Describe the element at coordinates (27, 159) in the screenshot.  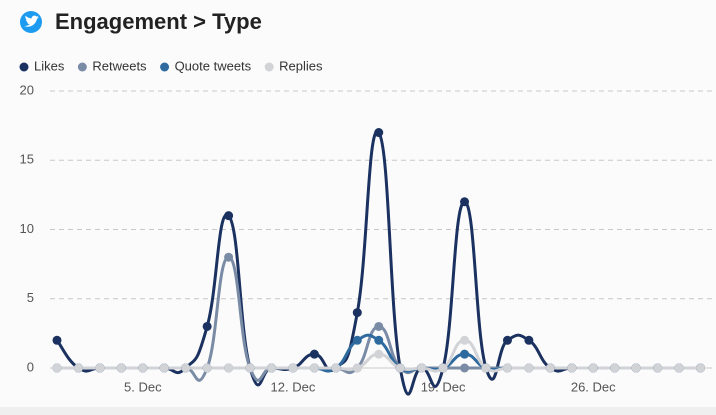
I see `y-tick-label: 15` at that location.